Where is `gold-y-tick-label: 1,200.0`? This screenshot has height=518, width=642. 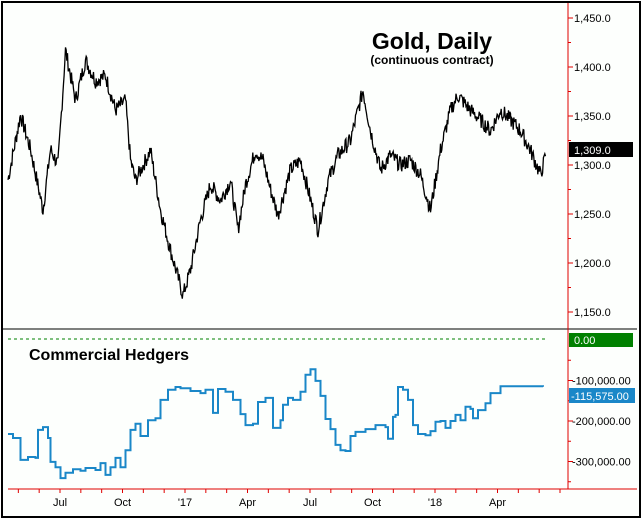
gold-y-tick-label: 1,200.0 is located at coordinates (592, 264).